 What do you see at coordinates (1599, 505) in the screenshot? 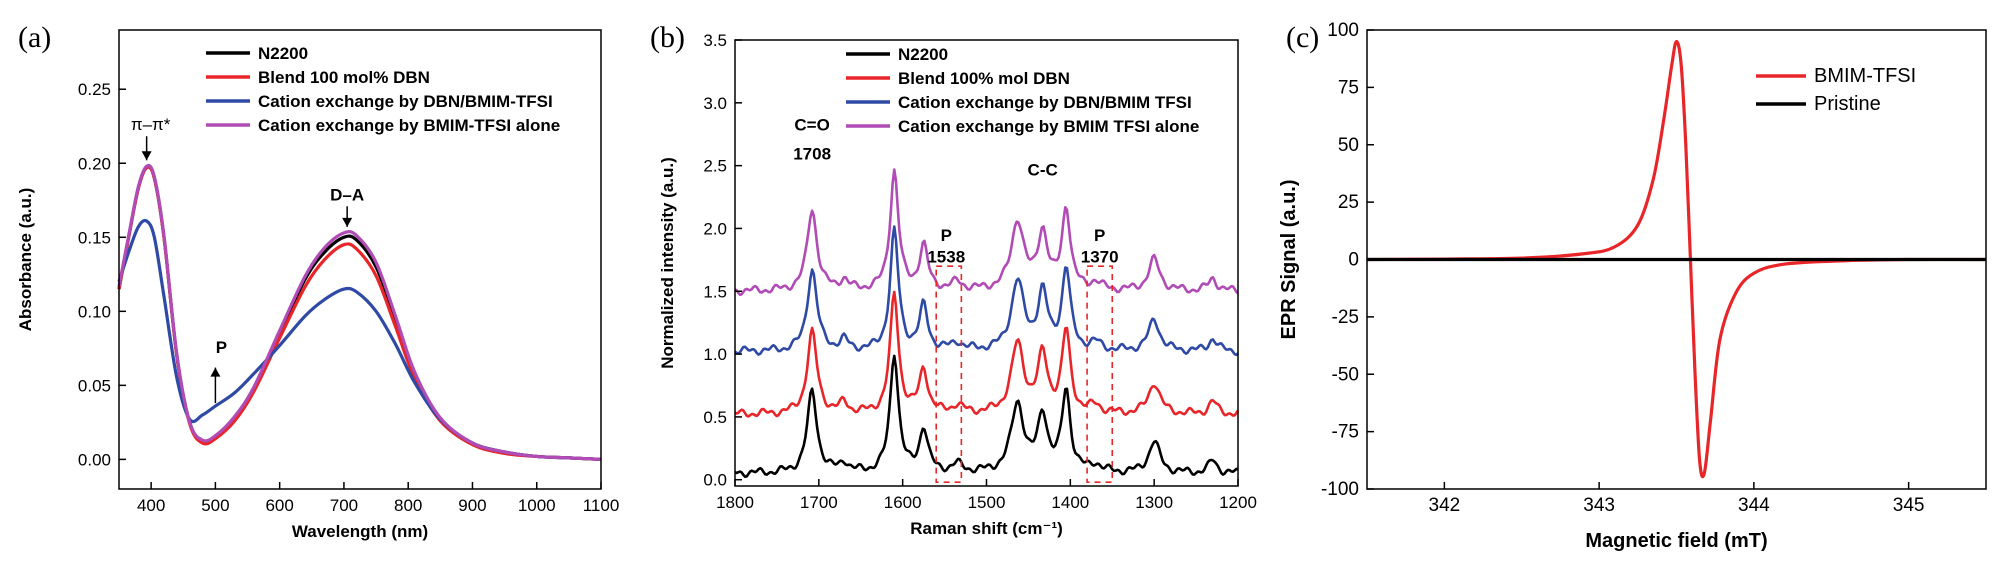
I see `panel-c-x-tick-label: 343` at bounding box center [1599, 505].